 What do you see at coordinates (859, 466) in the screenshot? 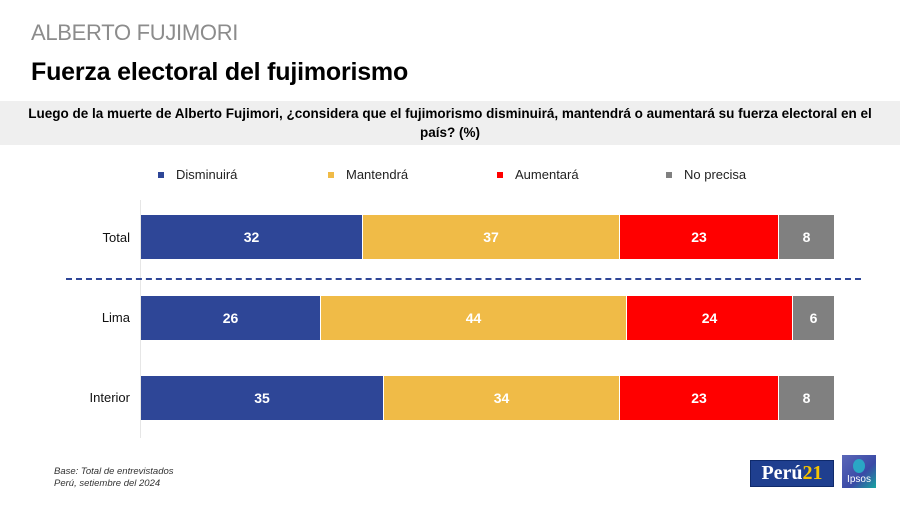
I see `ipsos-logo-mark` at bounding box center [859, 466].